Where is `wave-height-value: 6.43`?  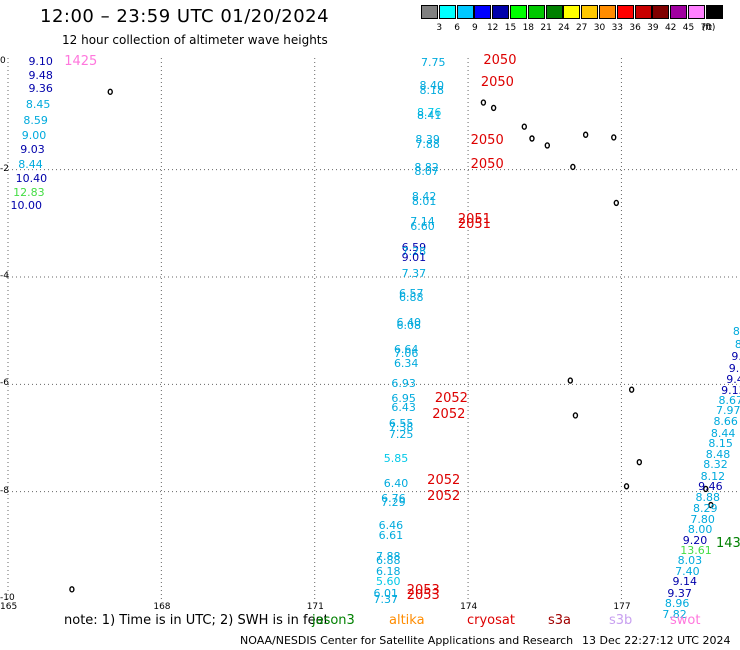
wave-height-value: 6.43 is located at coordinates (403, 408).